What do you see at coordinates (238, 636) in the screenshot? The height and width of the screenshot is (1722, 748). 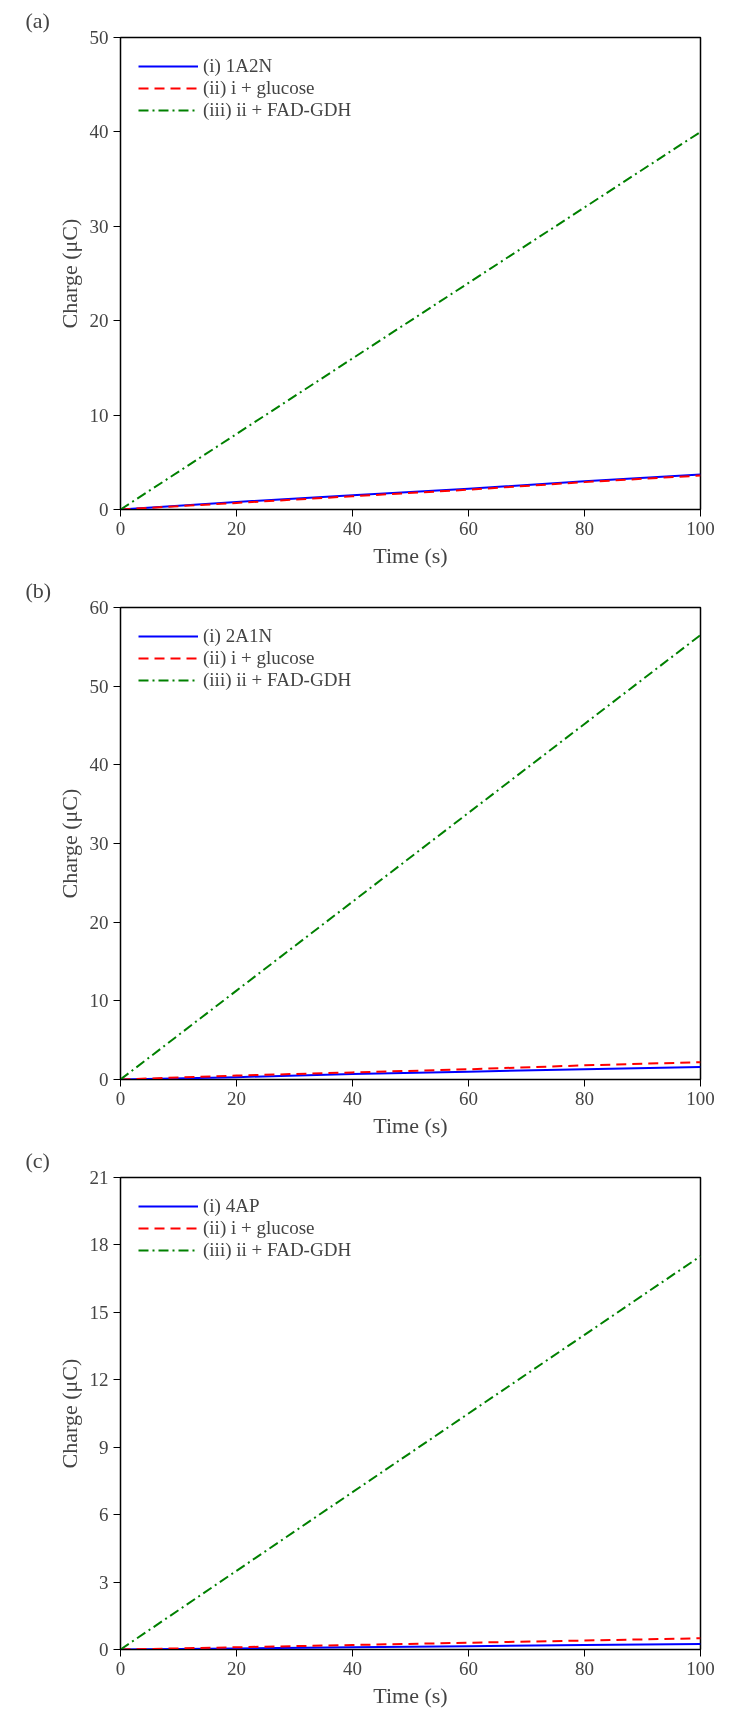 I see `legend-label: (i) 2A1N` at bounding box center [238, 636].